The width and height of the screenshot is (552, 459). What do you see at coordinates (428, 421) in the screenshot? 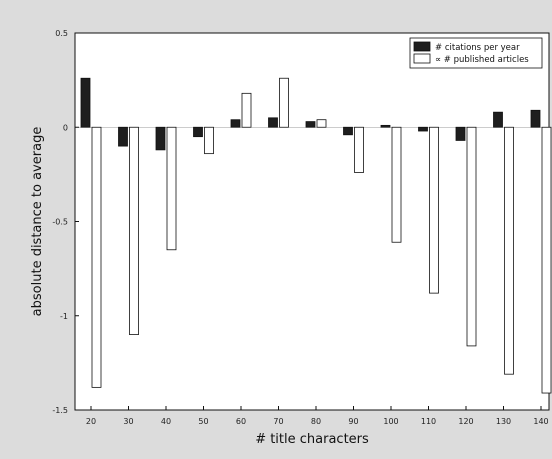
I see `x-tick-label: 110` at bounding box center [428, 421].